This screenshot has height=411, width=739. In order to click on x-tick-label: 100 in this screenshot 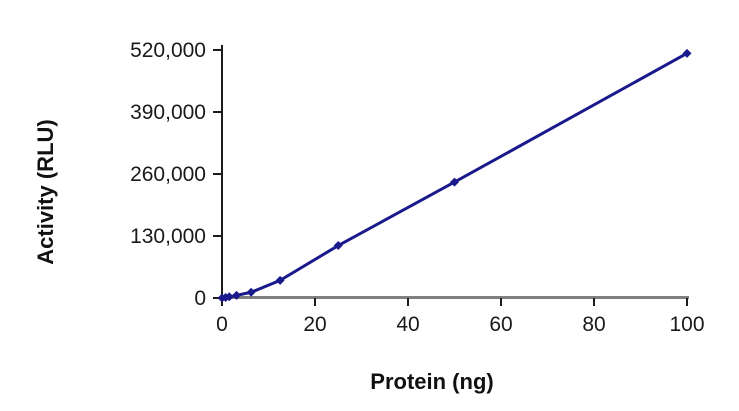, I will do `click(686, 324)`.